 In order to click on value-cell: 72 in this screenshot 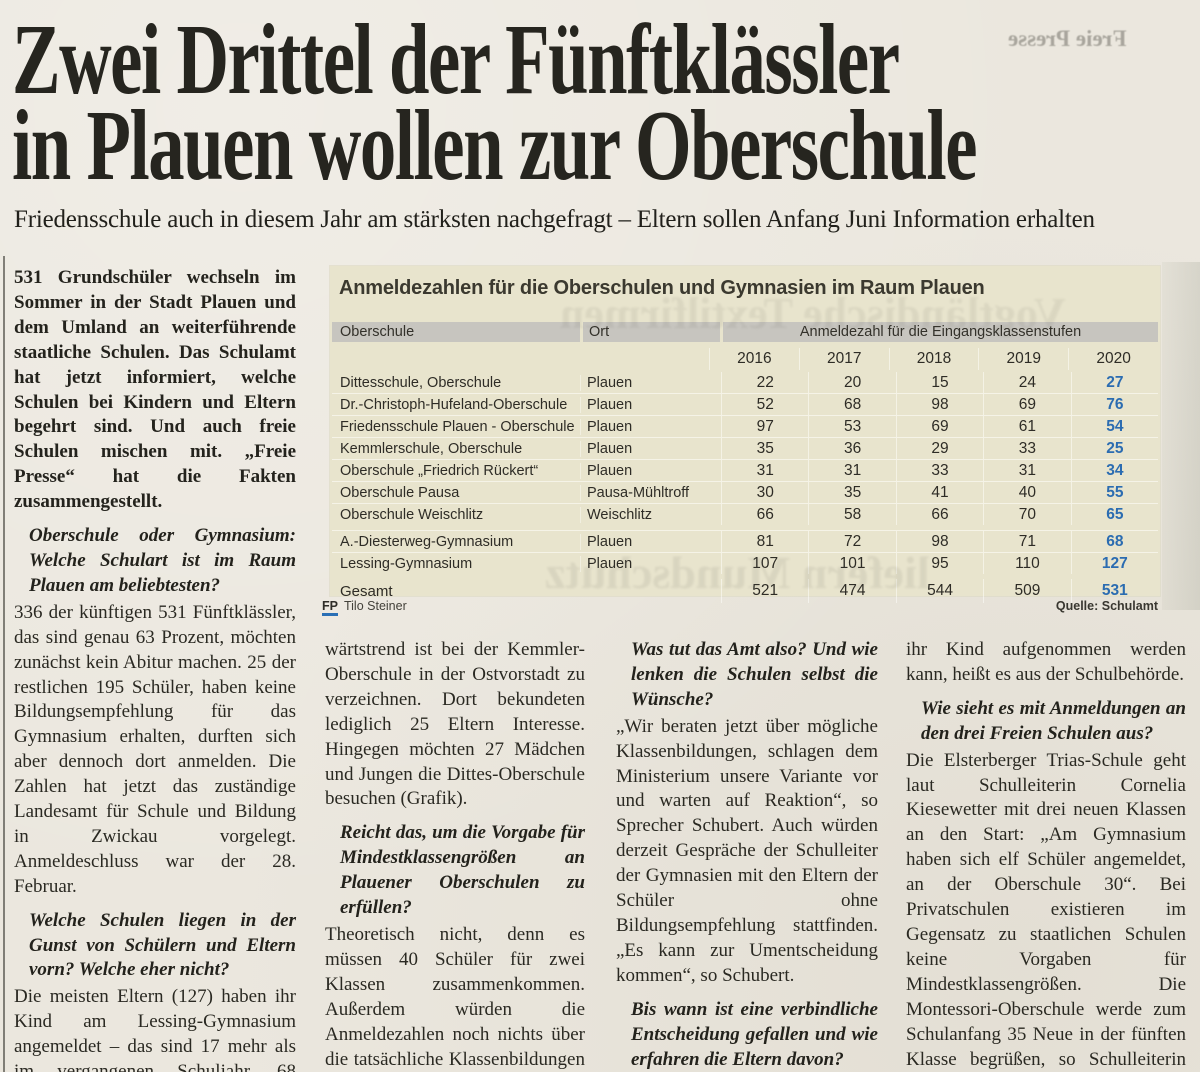, I will do `click(851, 541)`.